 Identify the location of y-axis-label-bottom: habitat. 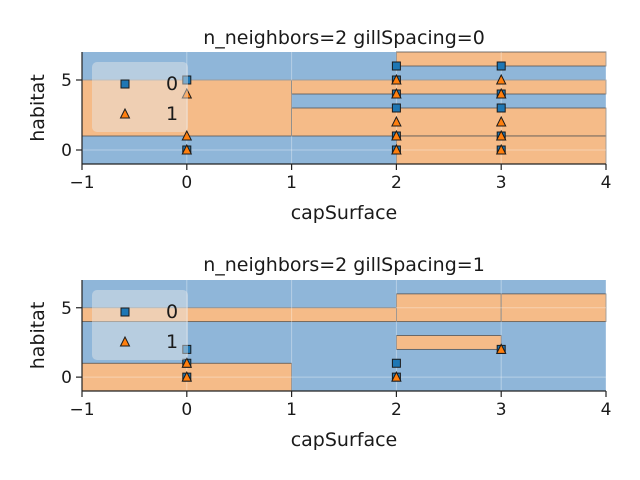
(38, 336).